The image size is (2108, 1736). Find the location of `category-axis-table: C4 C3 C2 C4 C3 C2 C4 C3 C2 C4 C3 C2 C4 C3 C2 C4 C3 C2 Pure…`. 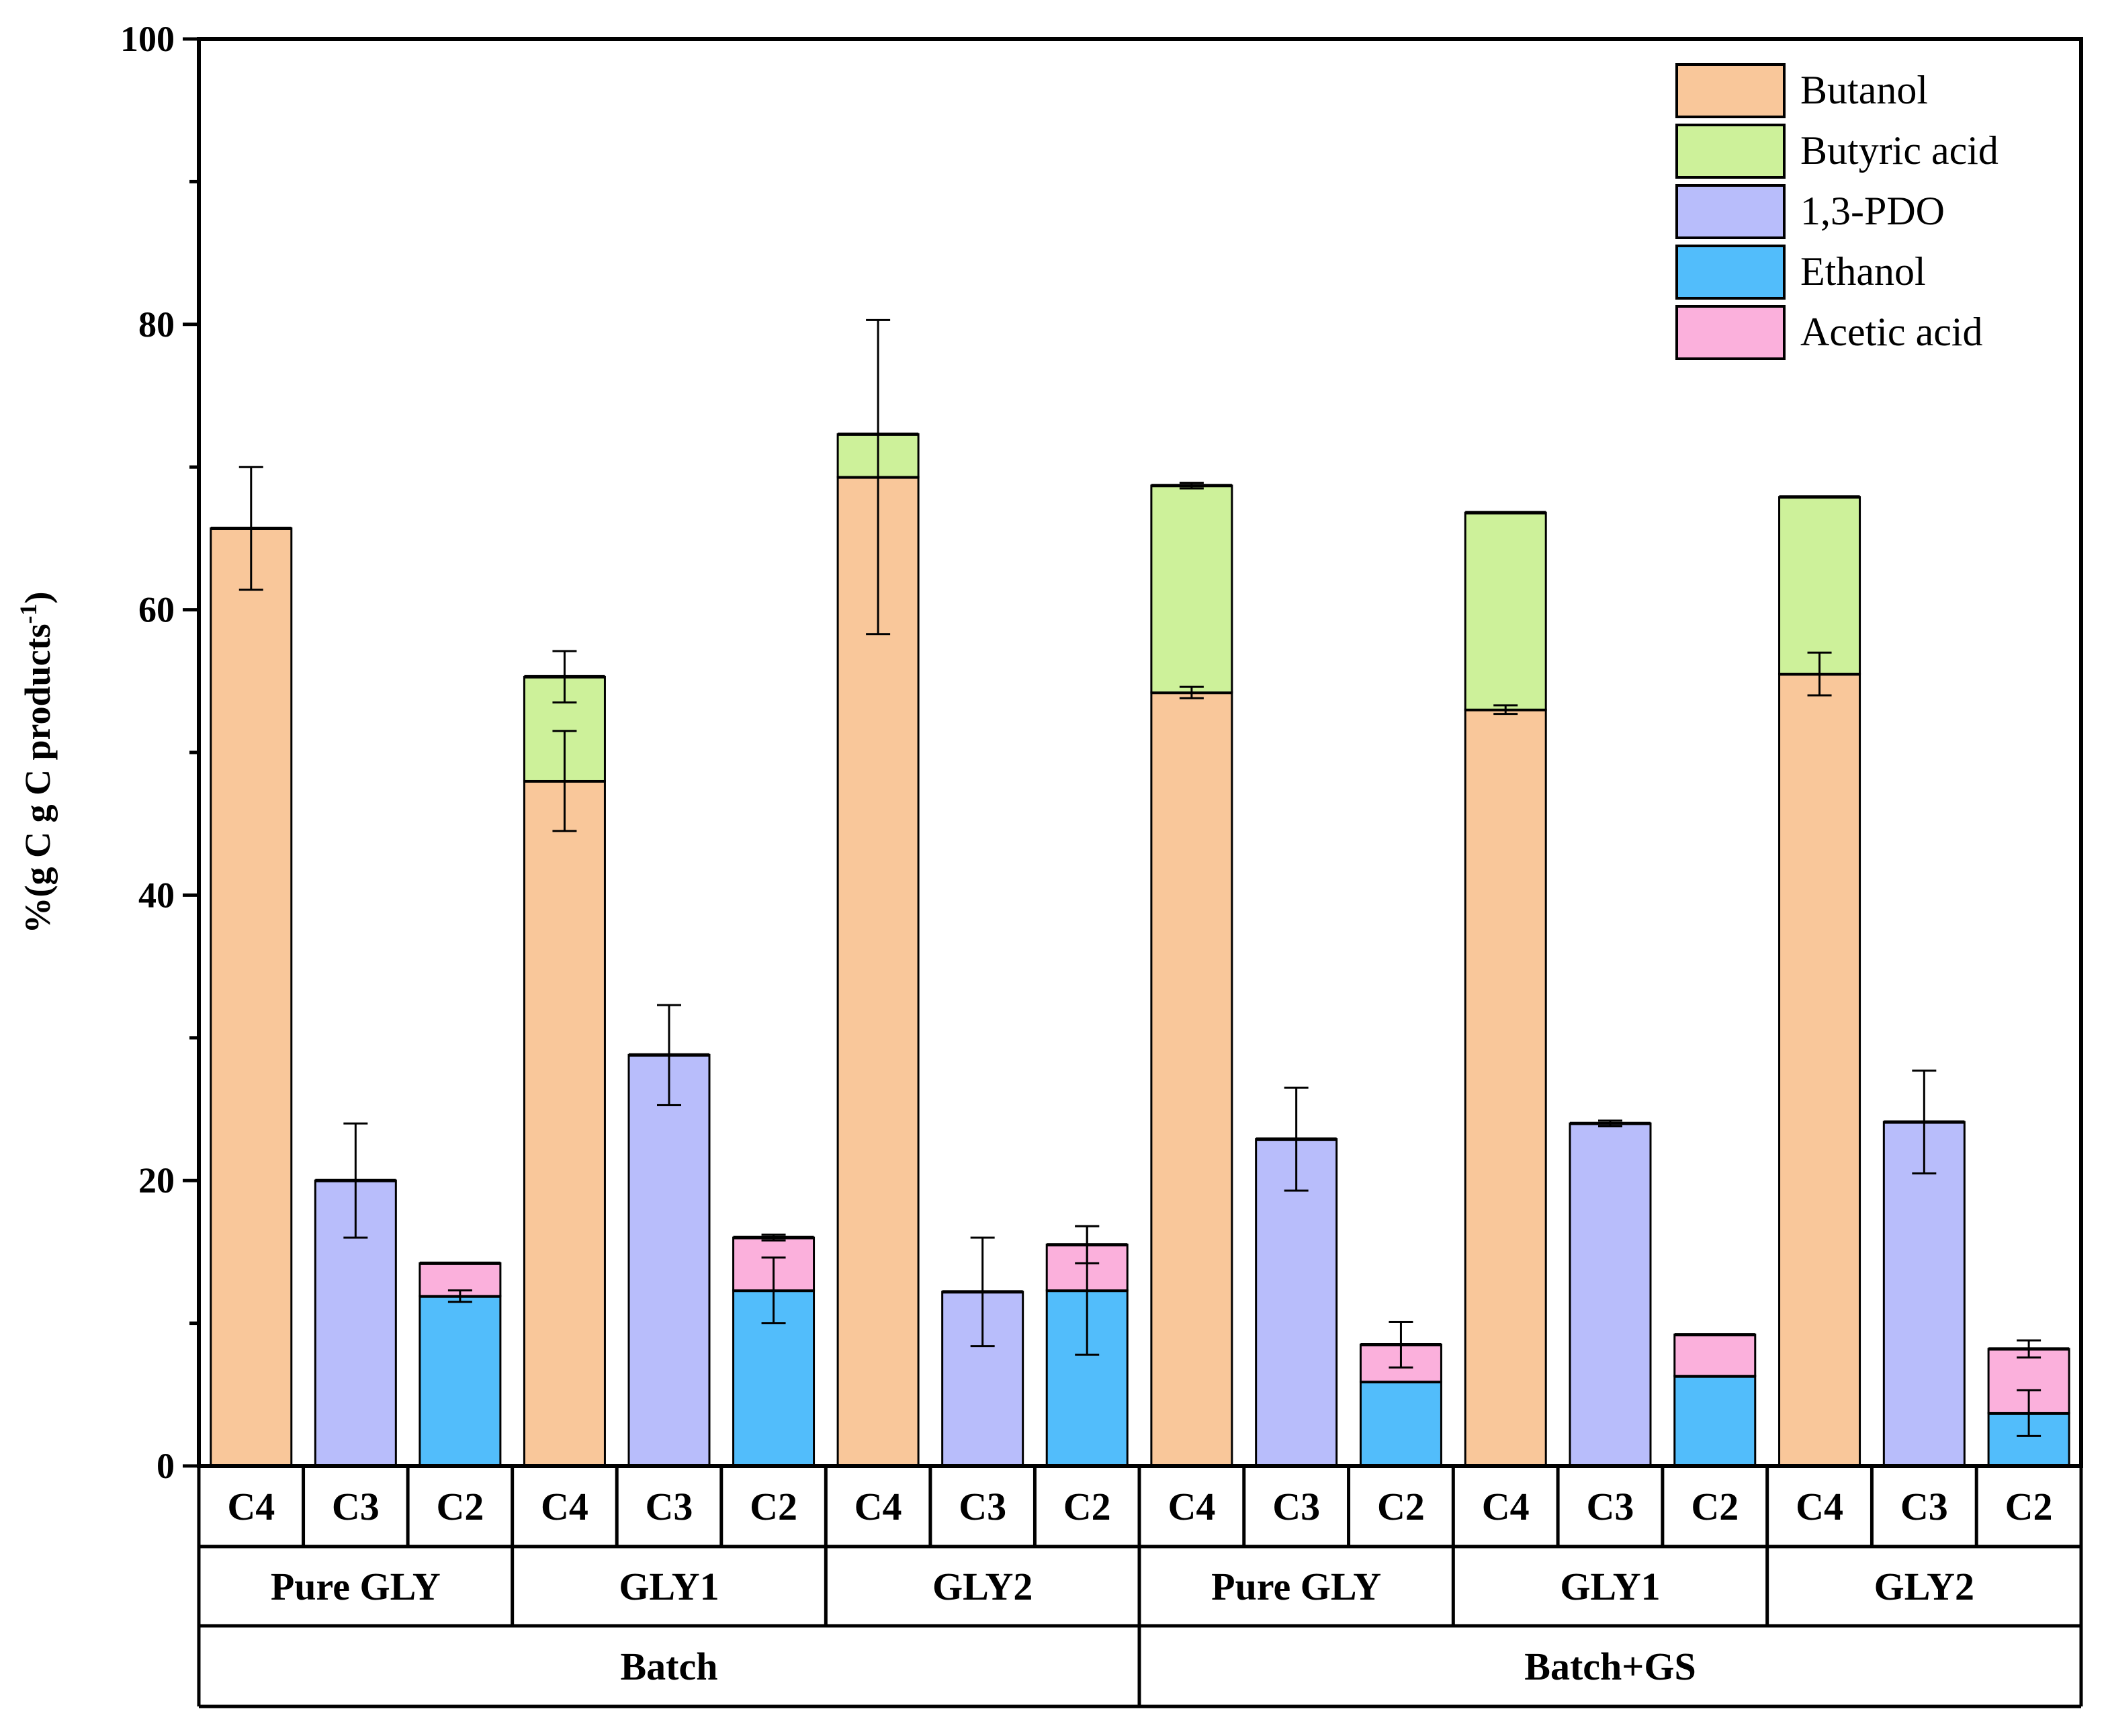

category-axis-table: C4 C3 C2 C4 C3 C2 C4 C3 C2 C4 C3 C2 C4 C3 C2 C4 C3 C2 Pure… is located at coordinates (1140, 1587).